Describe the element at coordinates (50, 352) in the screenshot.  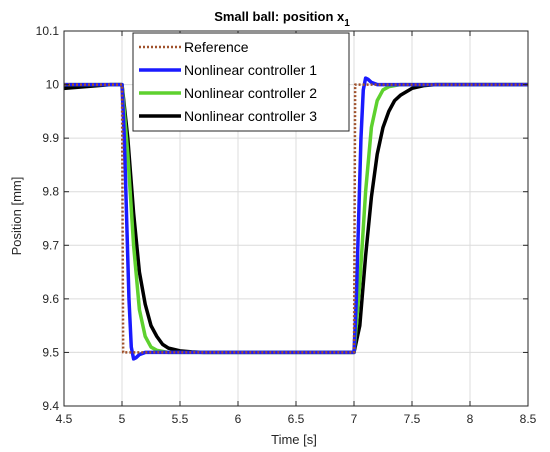
I see `y-tick-label-1: 9.5` at that location.